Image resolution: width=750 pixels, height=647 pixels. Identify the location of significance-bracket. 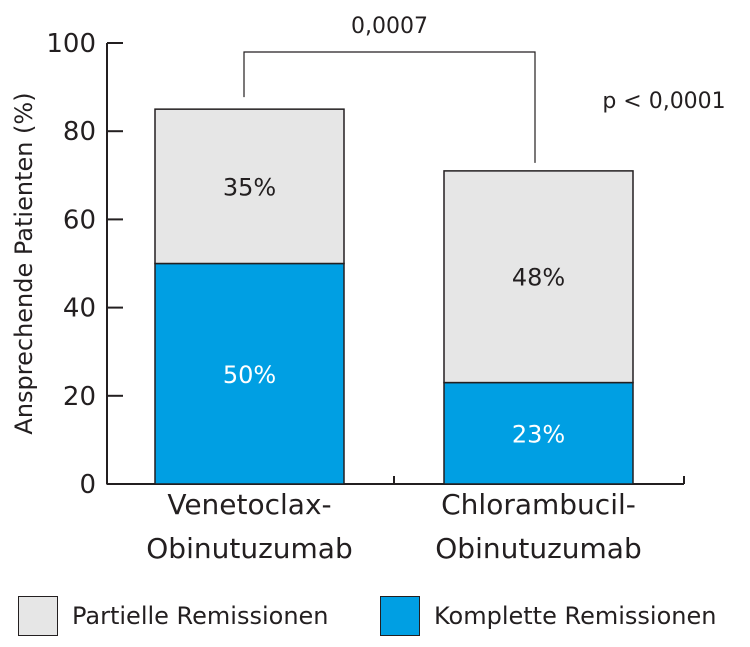
(389, 107).